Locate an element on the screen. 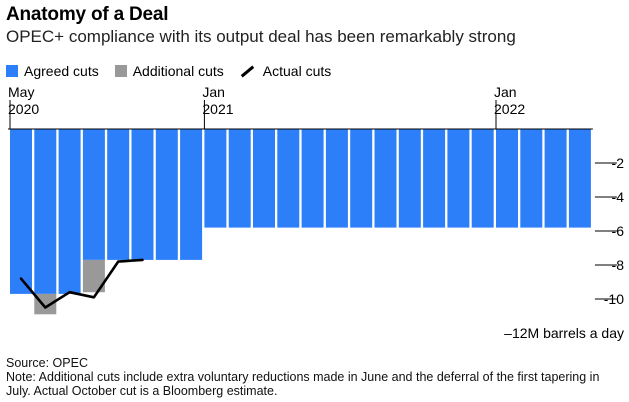 This screenshot has height=402, width=629. legend-label-agreed: Agreed cuts is located at coordinates (61, 71).